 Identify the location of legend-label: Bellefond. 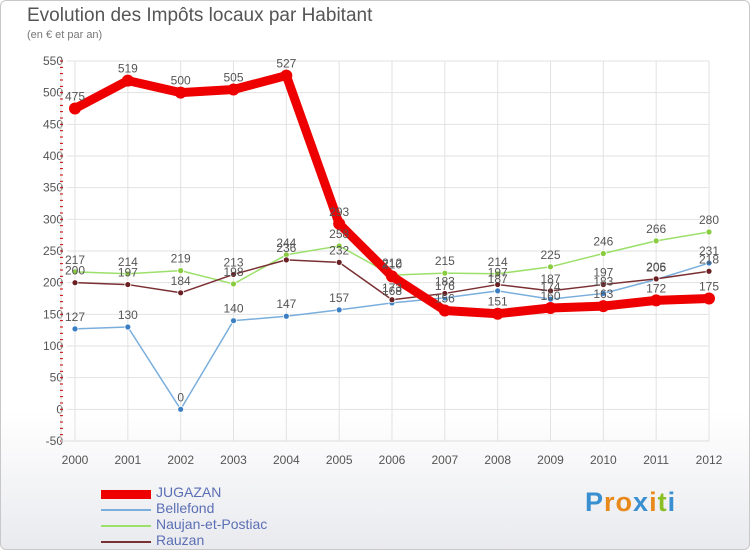
(185, 508).